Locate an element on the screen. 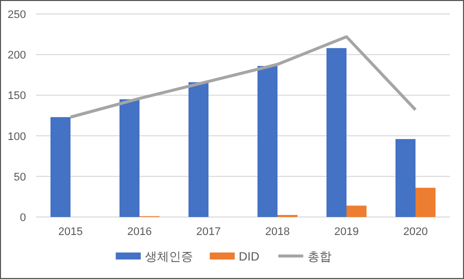 The height and width of the screenshot is (279, 464). x-tick-label: 2018 is located at coordinates (277, 232).